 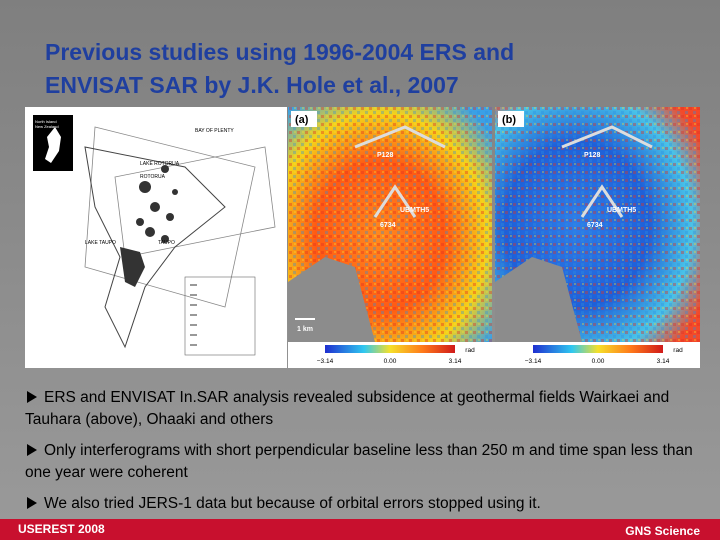 I want to click on footer-left: USEREST 2008, so click(x=61, y=529).